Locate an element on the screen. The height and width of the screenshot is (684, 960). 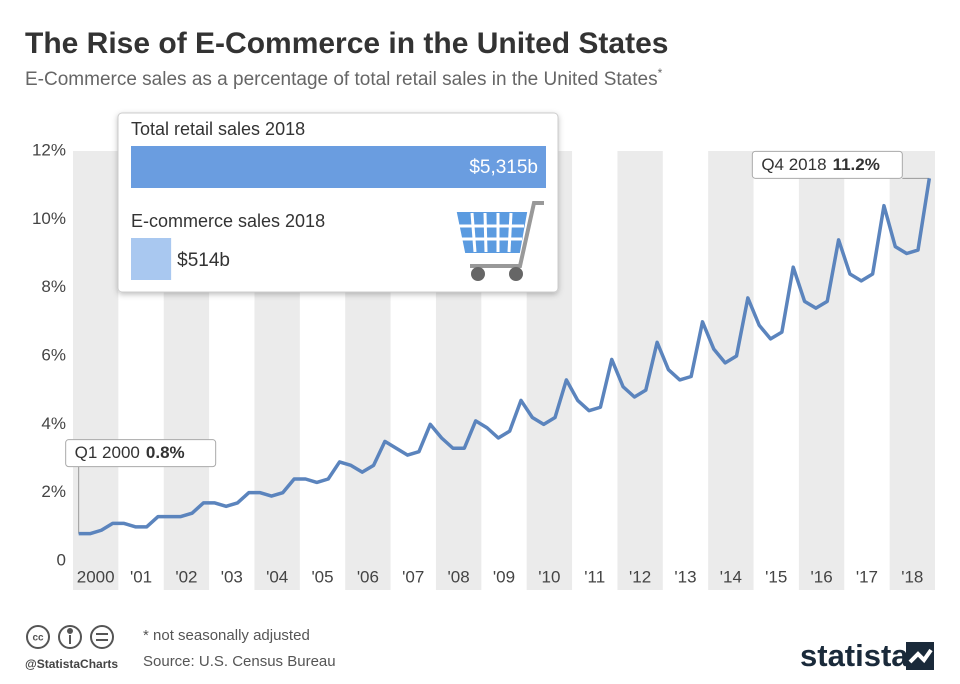
annotation: Q4 2018 11.2% is located at coordinates (820, 164).